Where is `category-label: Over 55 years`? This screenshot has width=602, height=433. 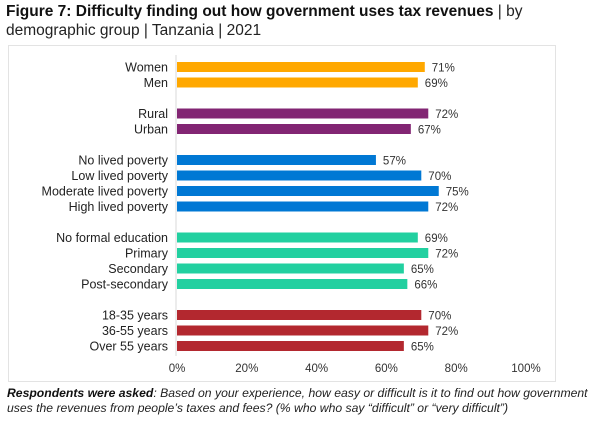
category-label: Over 55 years is located at coordinates (128, 347).